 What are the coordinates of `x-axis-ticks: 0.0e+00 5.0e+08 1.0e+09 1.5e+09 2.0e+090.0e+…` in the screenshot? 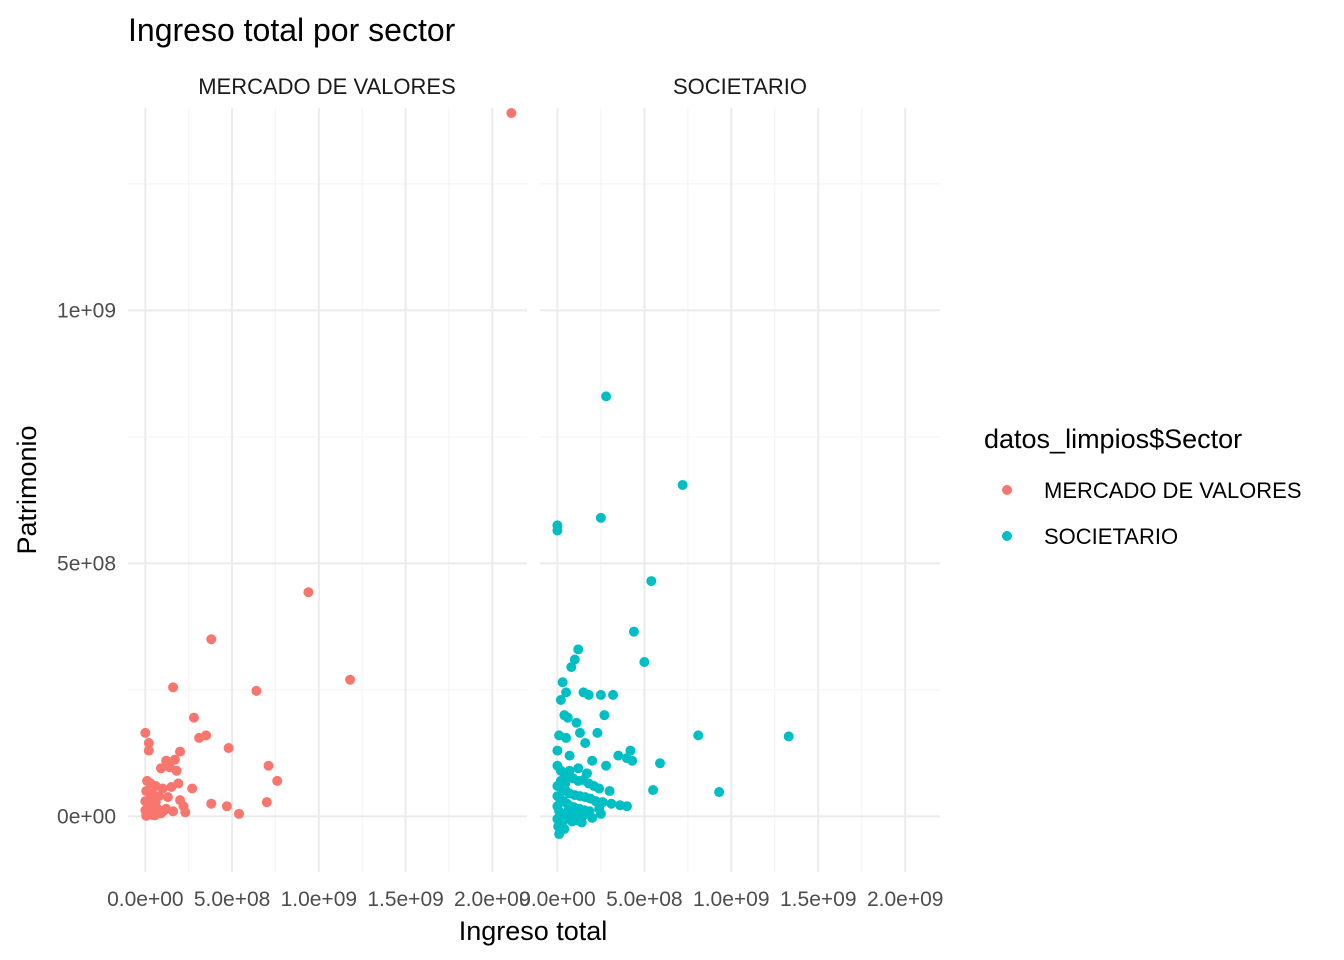 It's located at (525, 899).